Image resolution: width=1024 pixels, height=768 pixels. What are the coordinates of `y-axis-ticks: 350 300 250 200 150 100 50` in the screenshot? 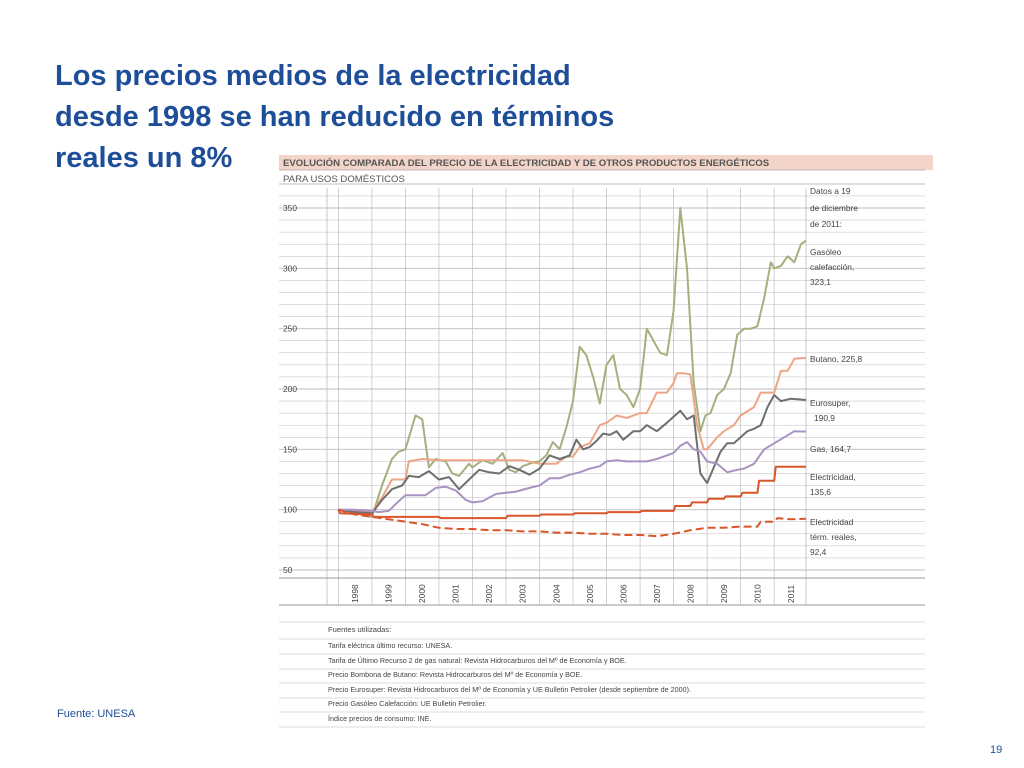 It's located at (290, 389).